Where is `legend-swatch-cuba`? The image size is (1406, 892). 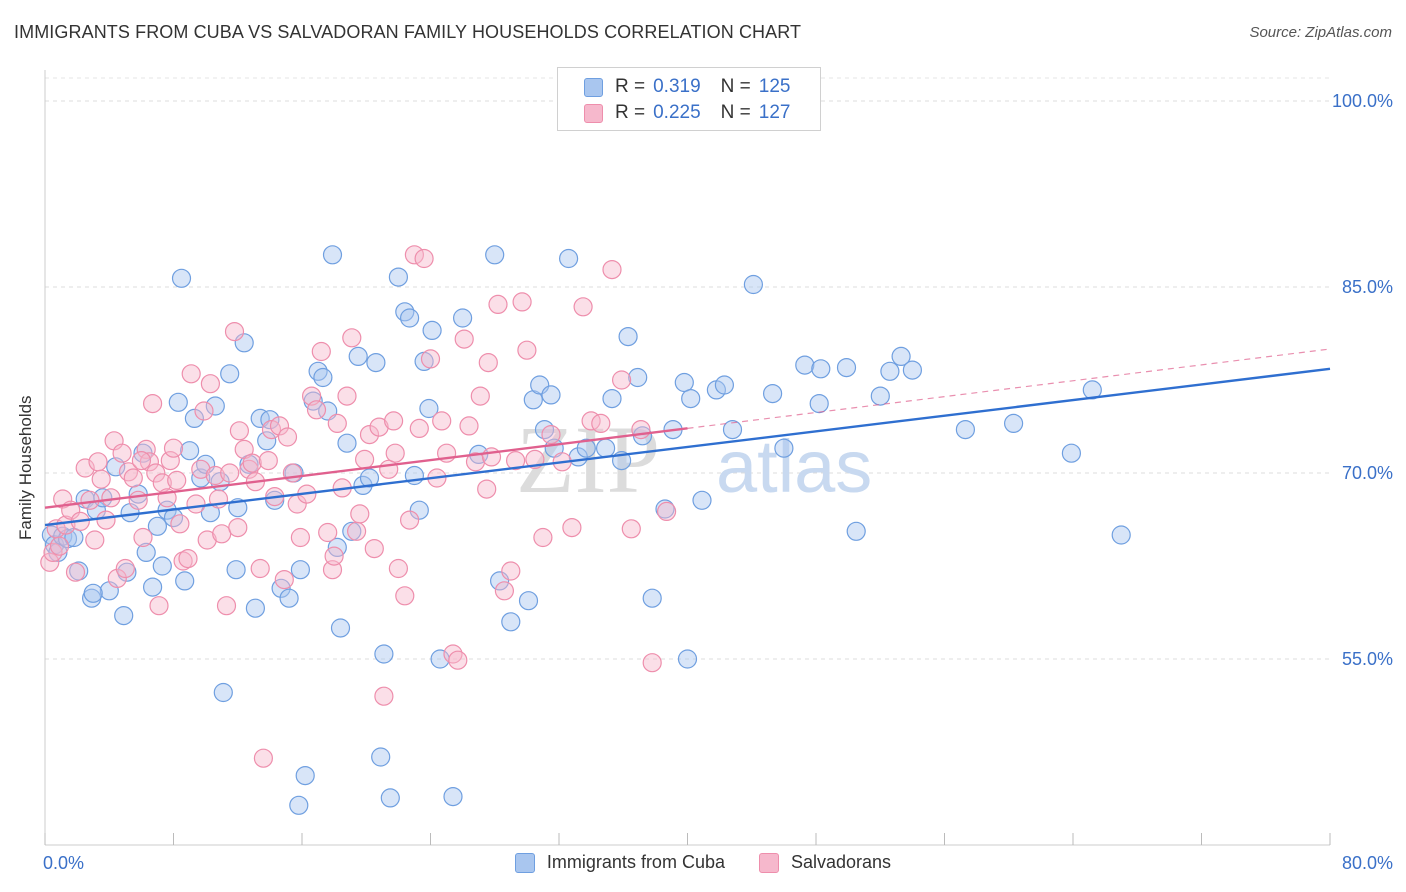 legend-swatch-cuba is located at coordinates (593, 87).